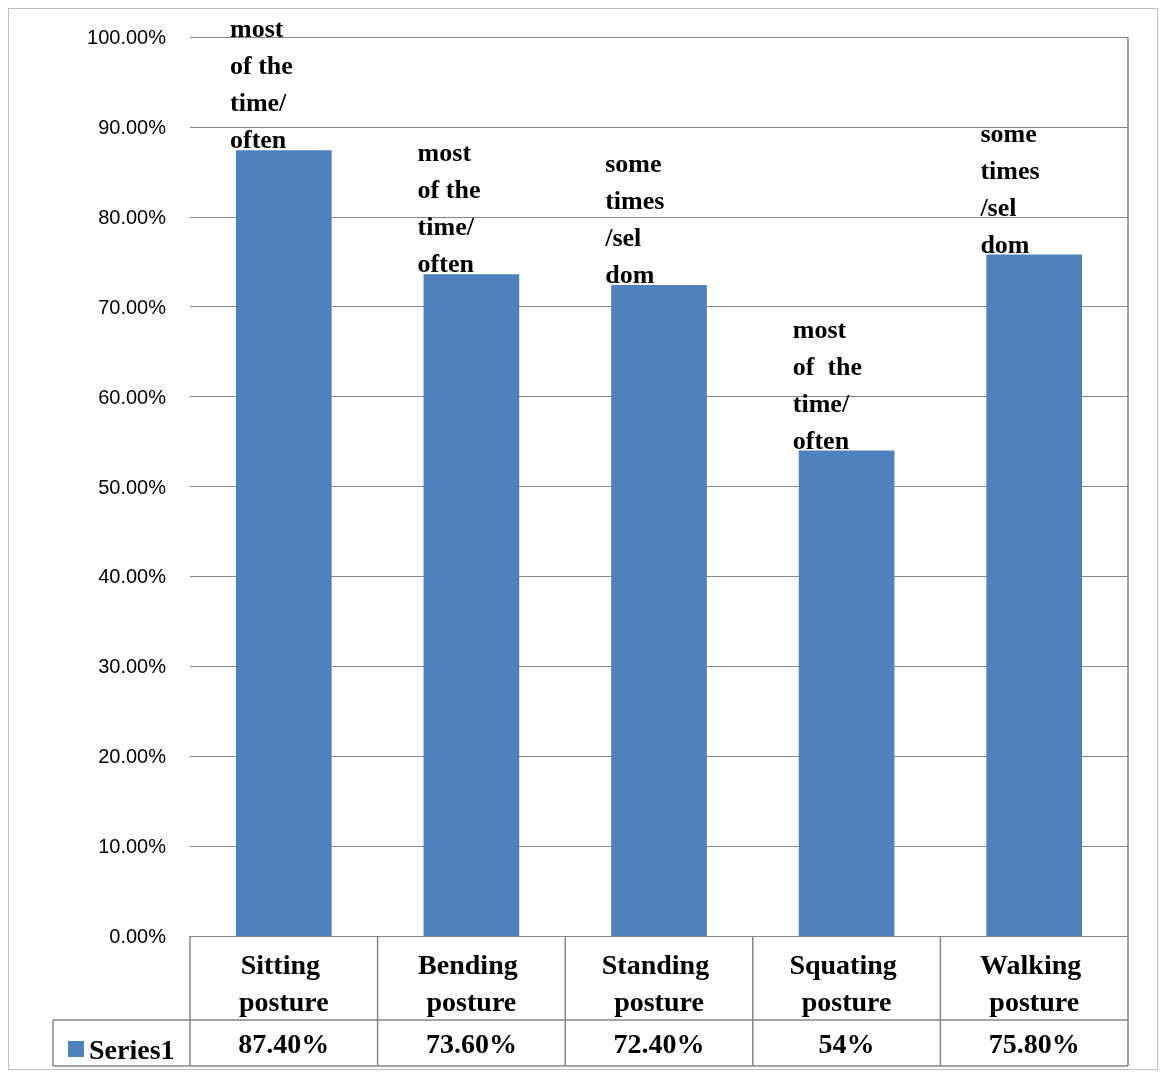 Image resolution: width=1160 pixels, height=1074 pixels. I want to click on x-tick-label: Sitting posture, so click(283, 983).